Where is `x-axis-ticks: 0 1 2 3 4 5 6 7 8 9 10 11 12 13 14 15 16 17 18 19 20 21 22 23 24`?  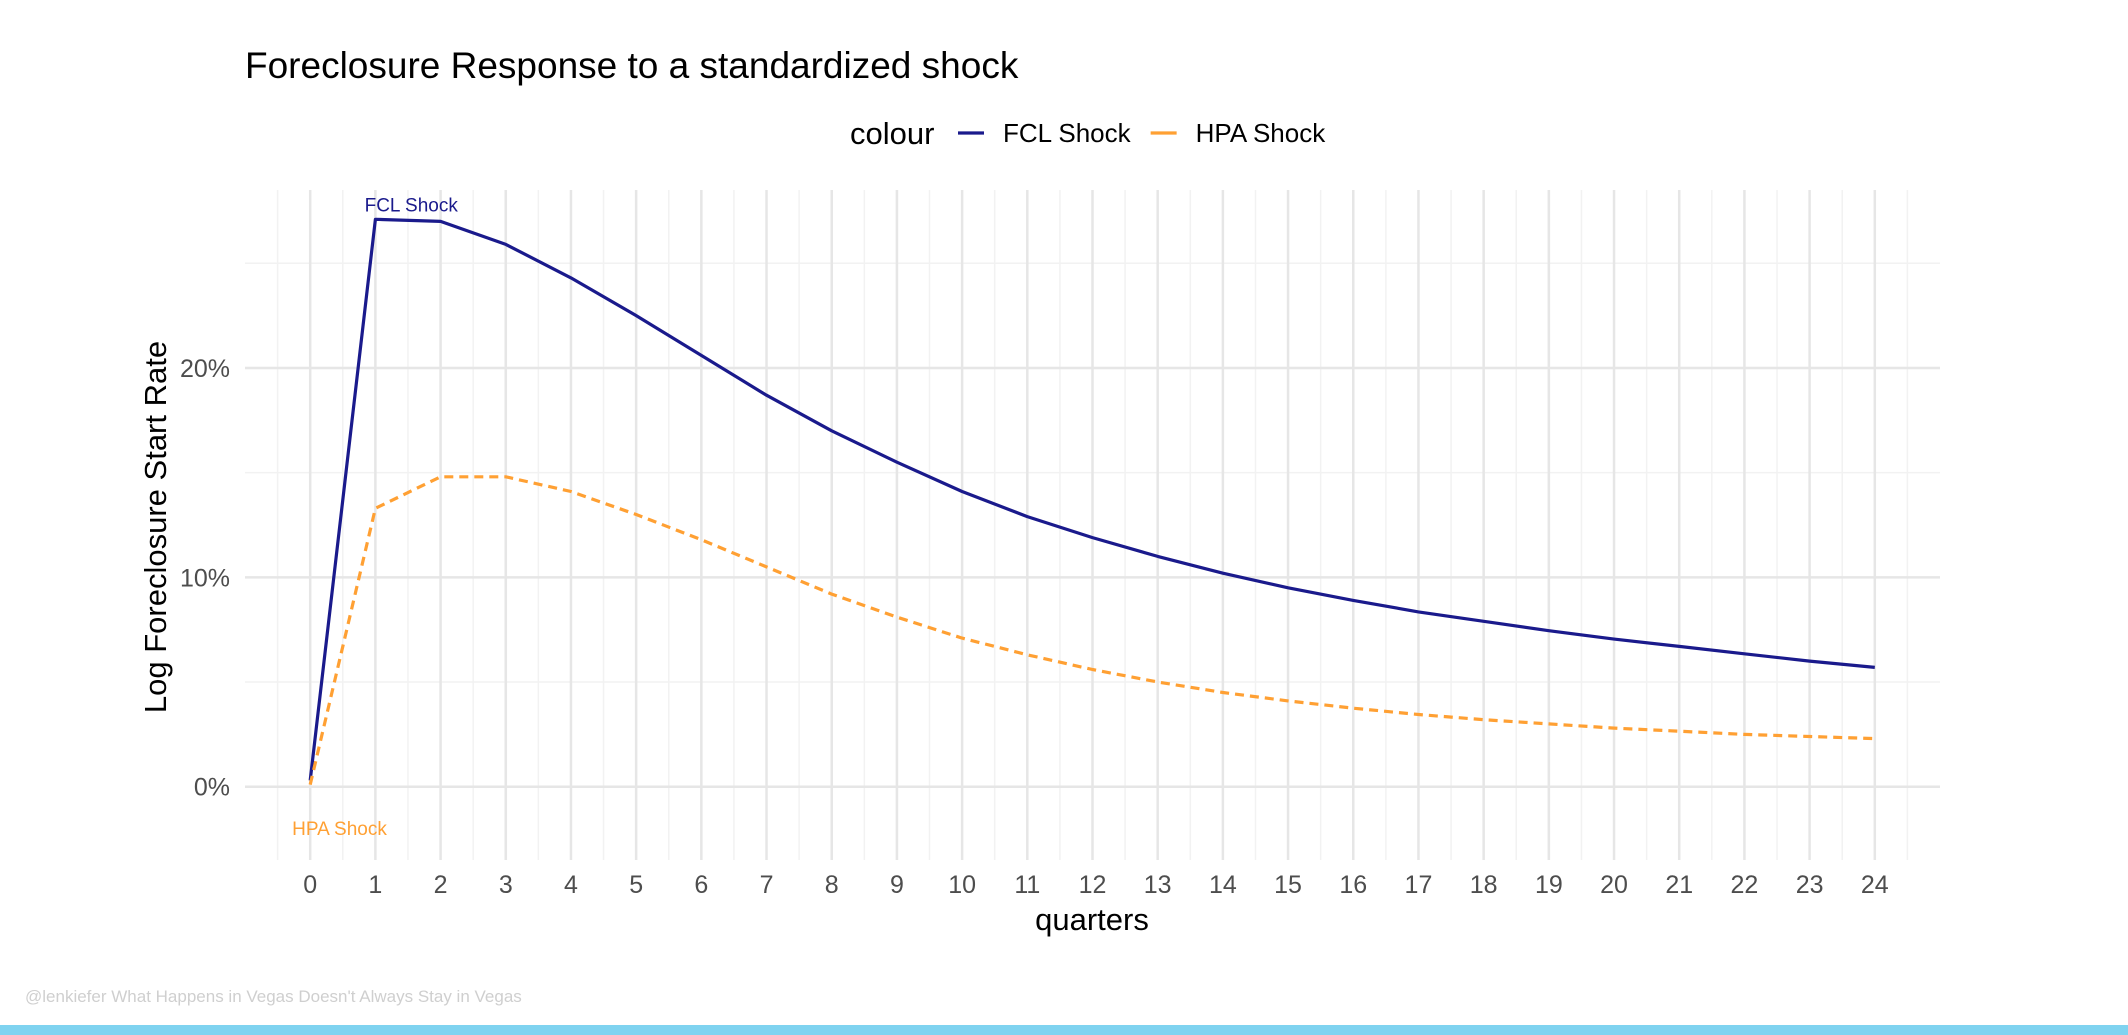
x-axis-ticks: 0 1 2 3 4 5 6 7 8 9 10 11 12 13 14 15 16 17 18 19 20 21 22 23 24 is located at coordinates (1096, 885).